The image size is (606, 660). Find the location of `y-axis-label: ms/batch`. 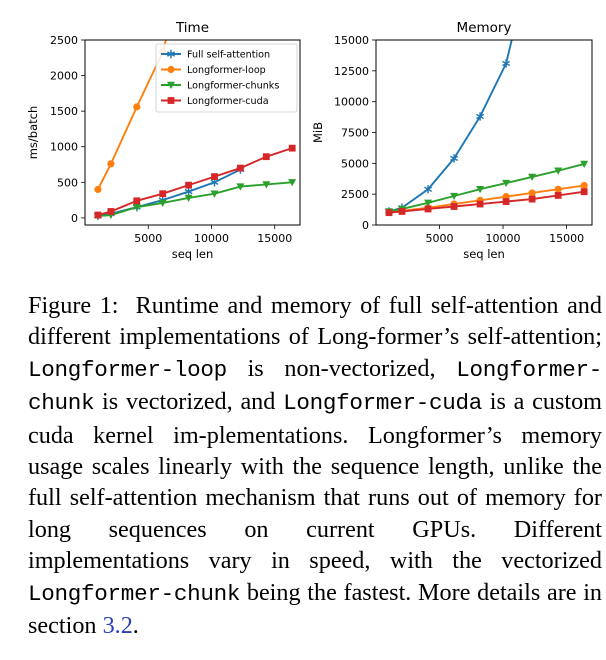

y-axis-label: ms/batch is located at coordinates (33, 133).